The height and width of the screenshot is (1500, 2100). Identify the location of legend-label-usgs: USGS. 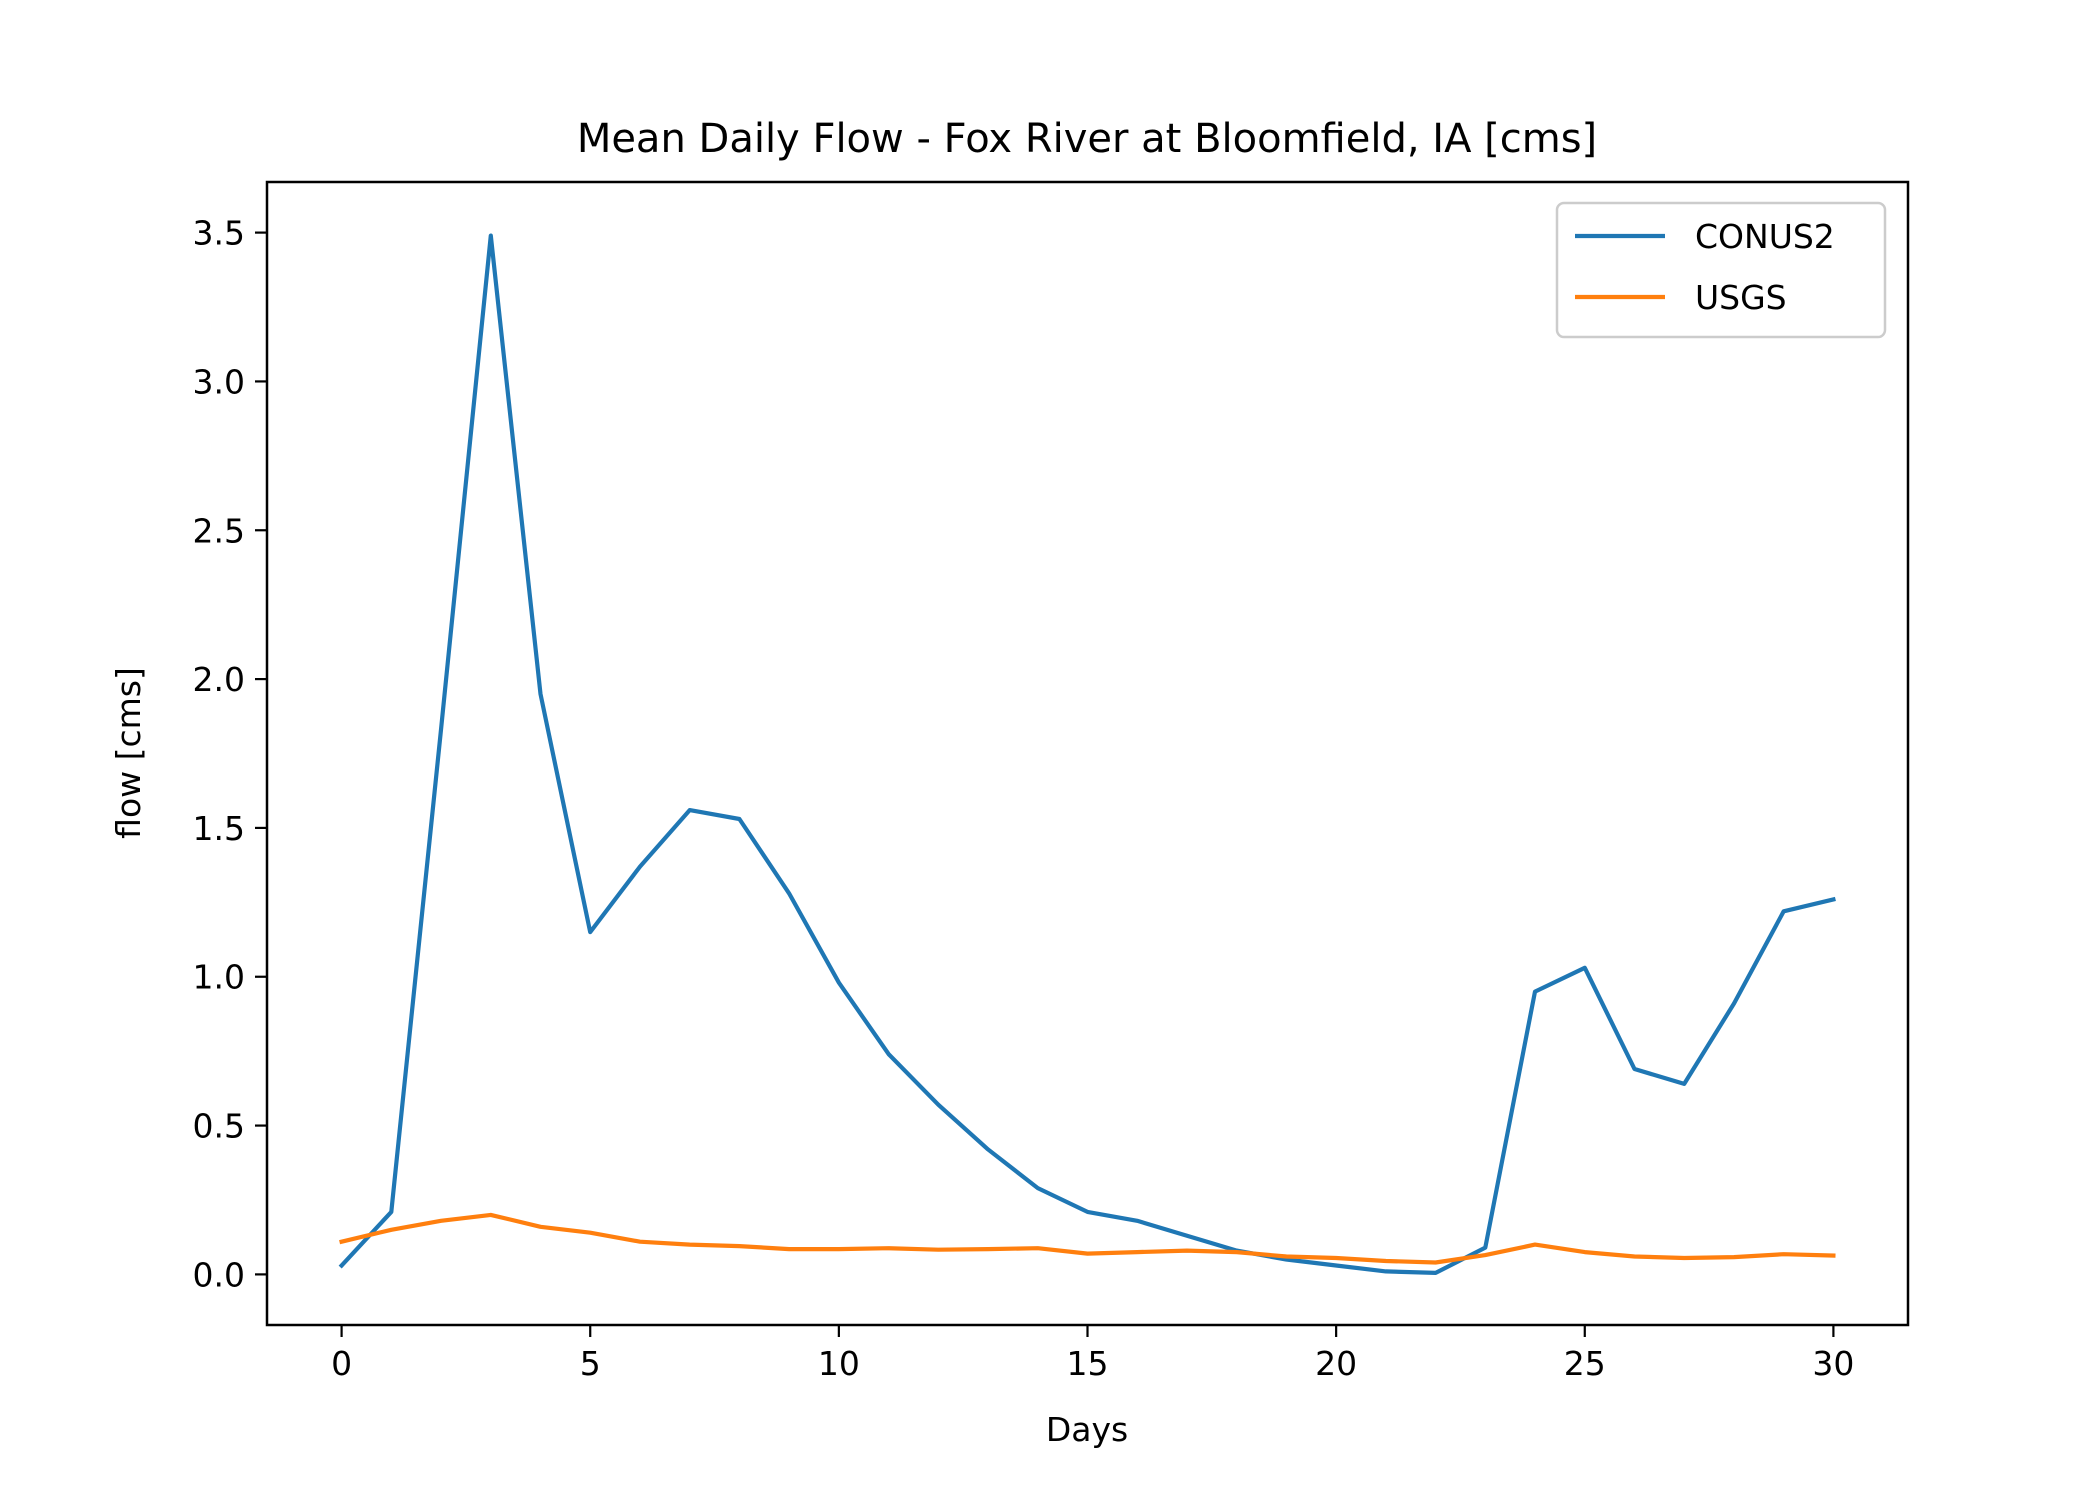
(1741, 297).